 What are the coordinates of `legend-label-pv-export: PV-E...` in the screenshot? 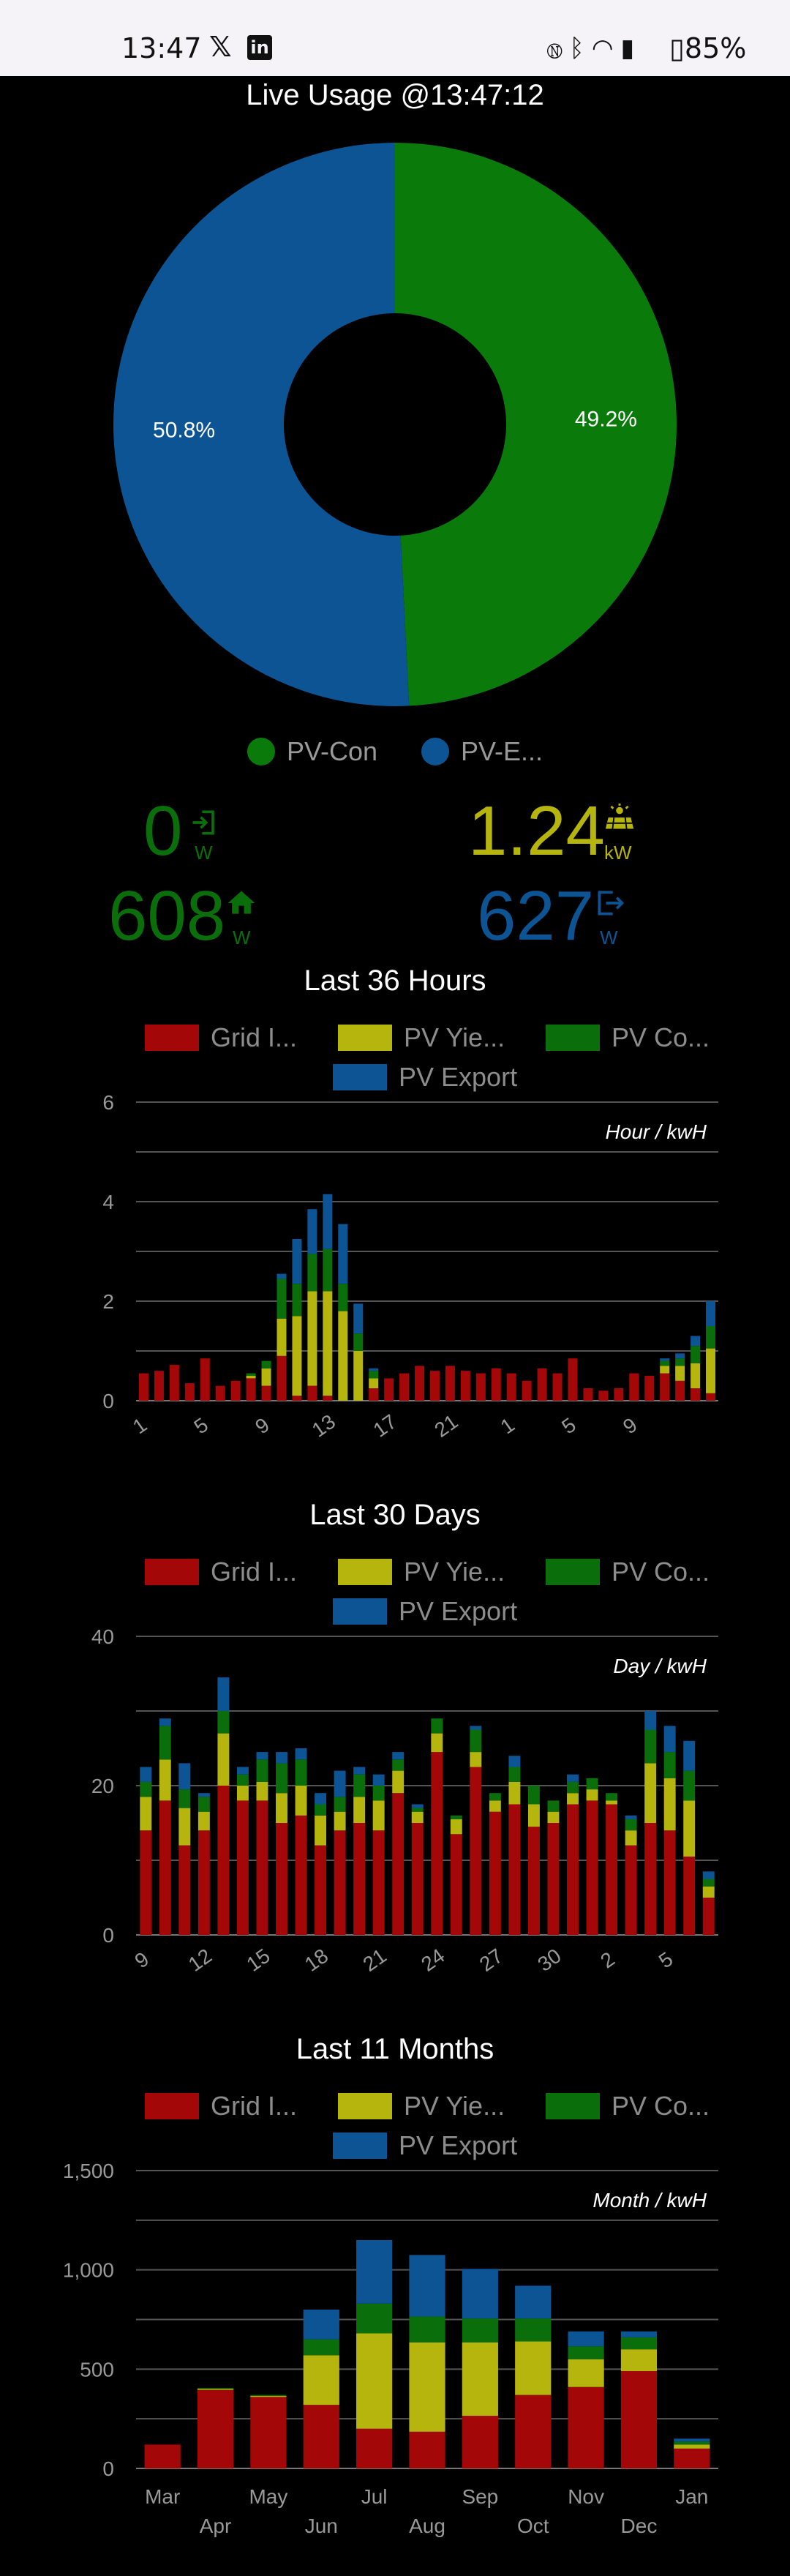 It's located at (502, 751).